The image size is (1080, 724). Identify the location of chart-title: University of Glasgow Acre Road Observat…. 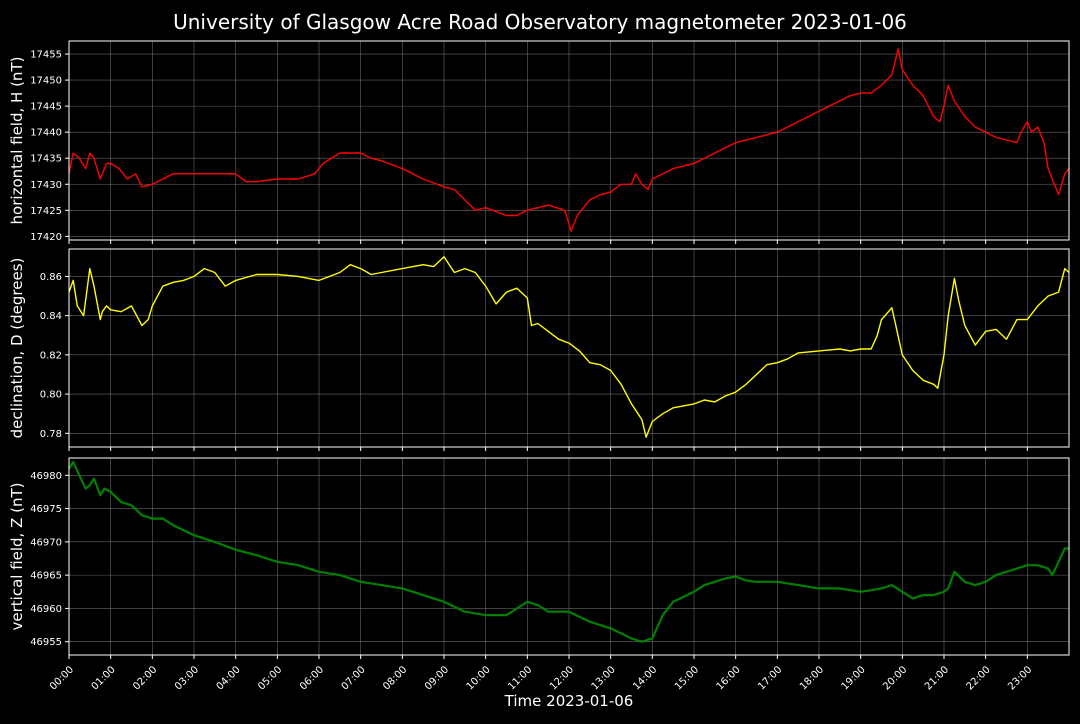
(540, 22).